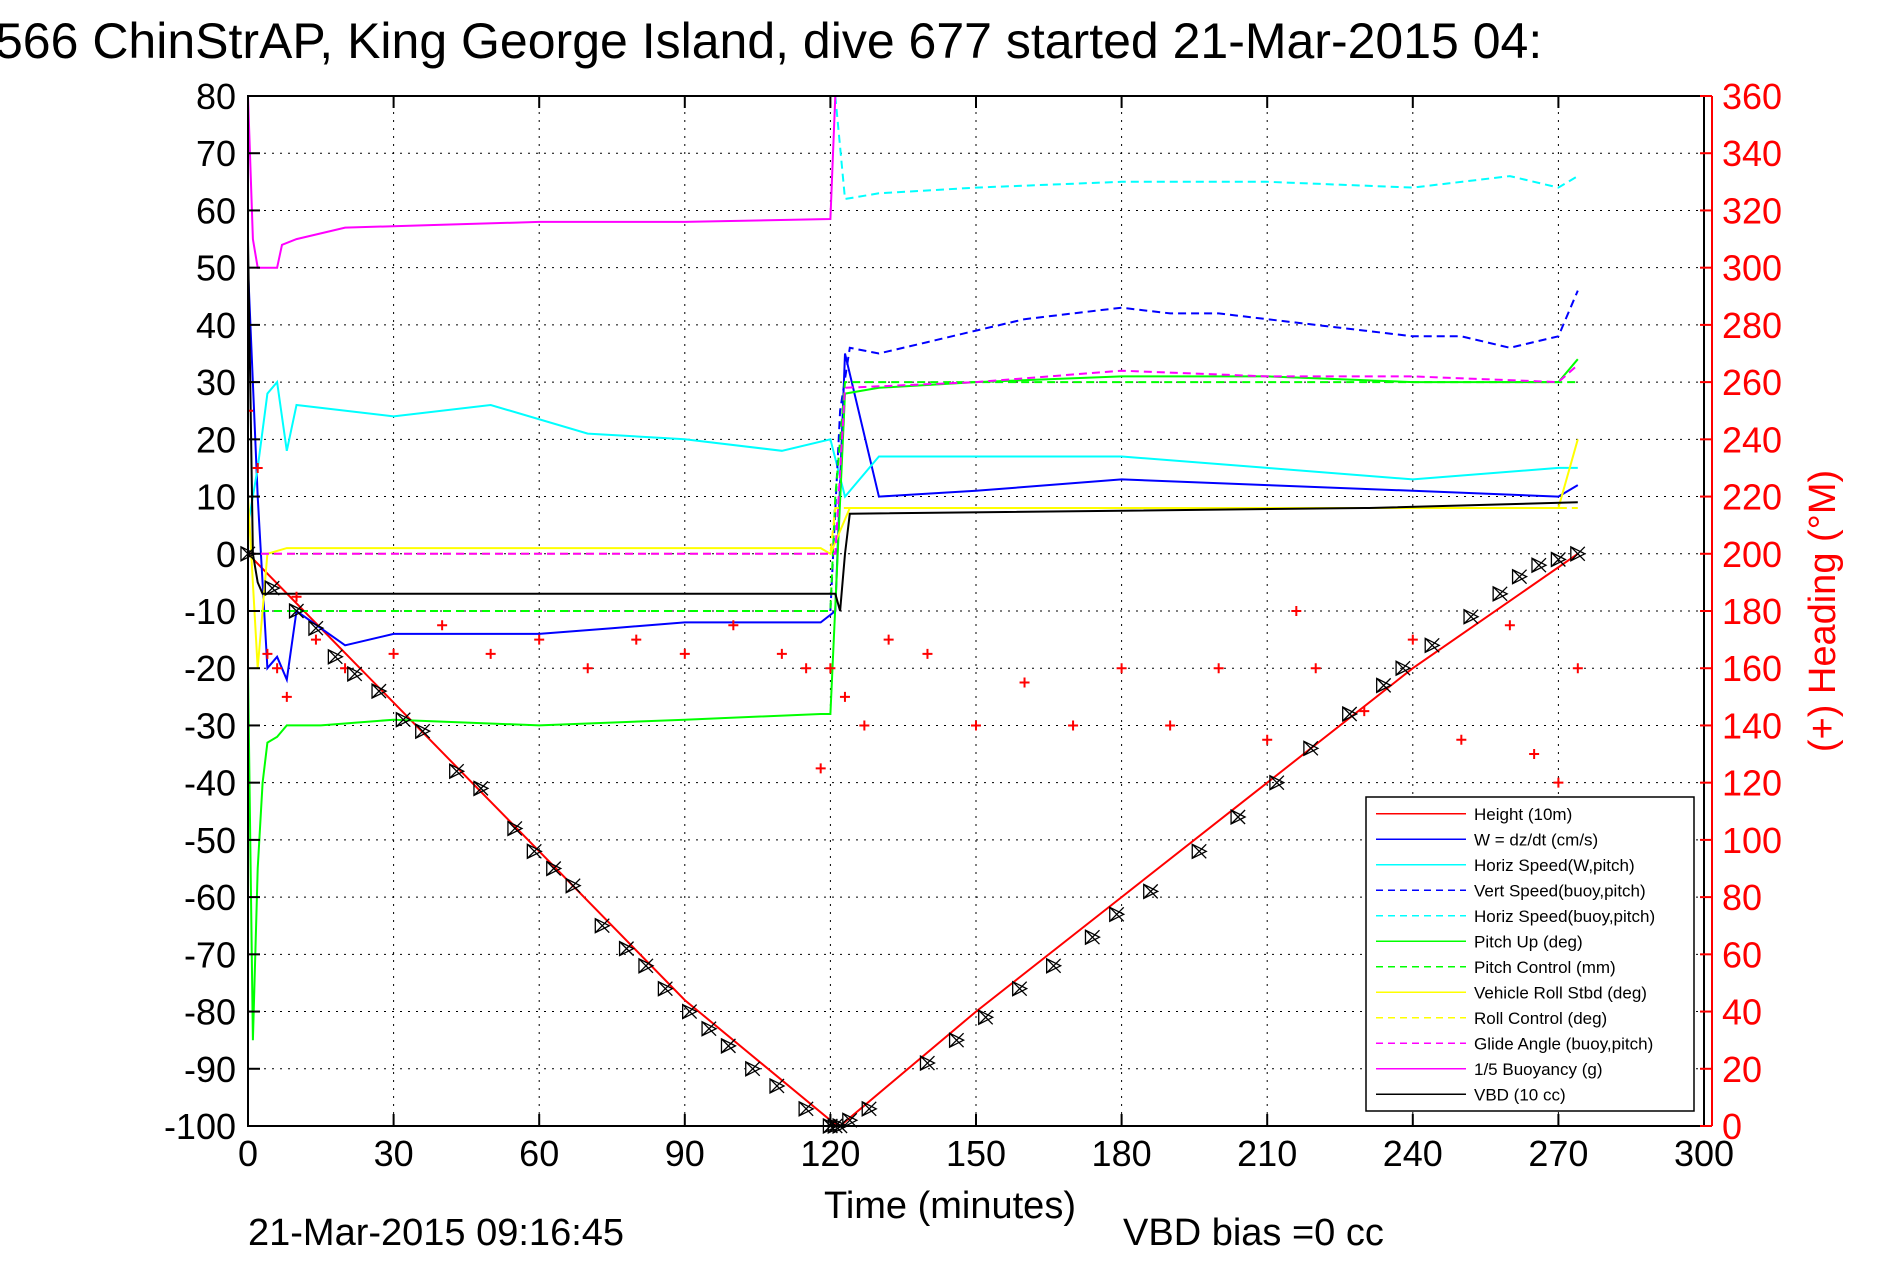 This screenshot has height=1262, width=1891. I want to click on legend-label-6: Pitch Control (mm), so click(1545, 967).